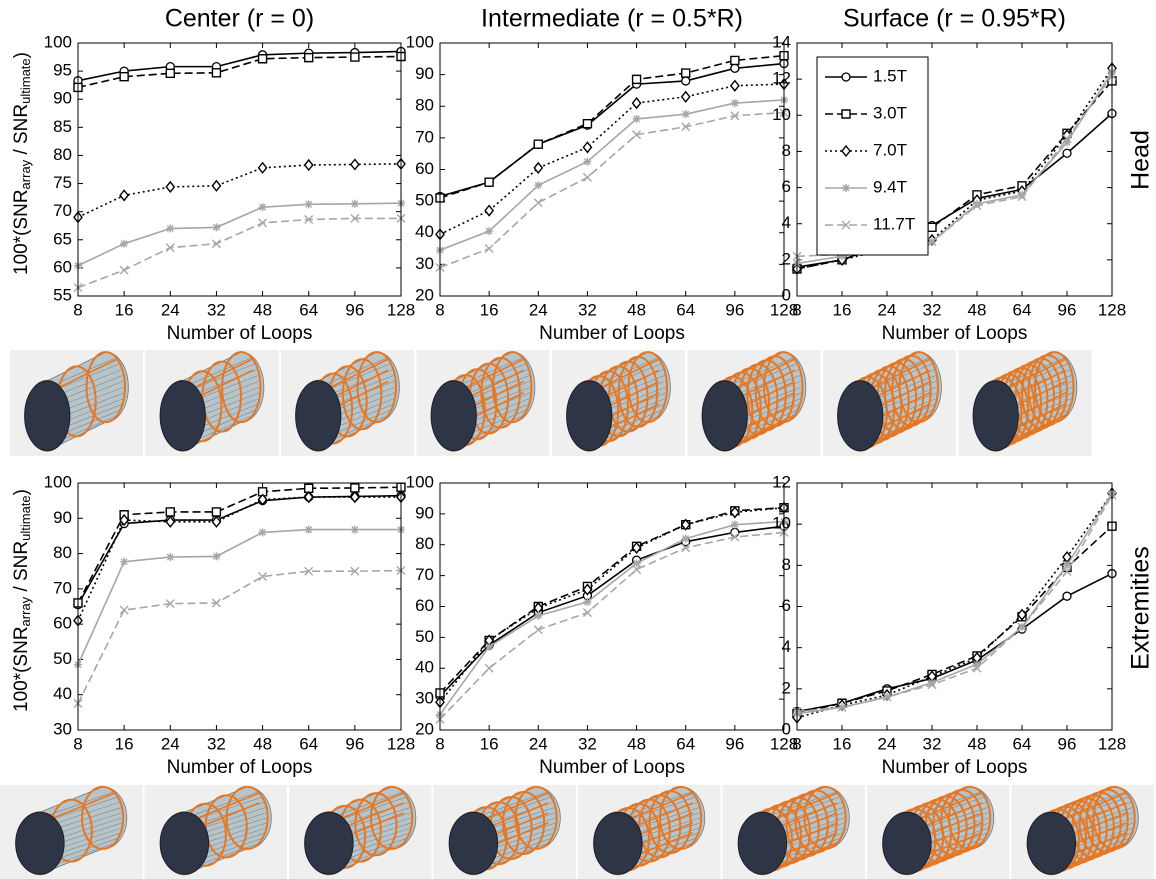 The height and width of the screenshot is (879, 1156). What do you see at coordinates (62, 70) in the screenshot?
I see `y-tick-label: 95` at bounding box center [62, 70].